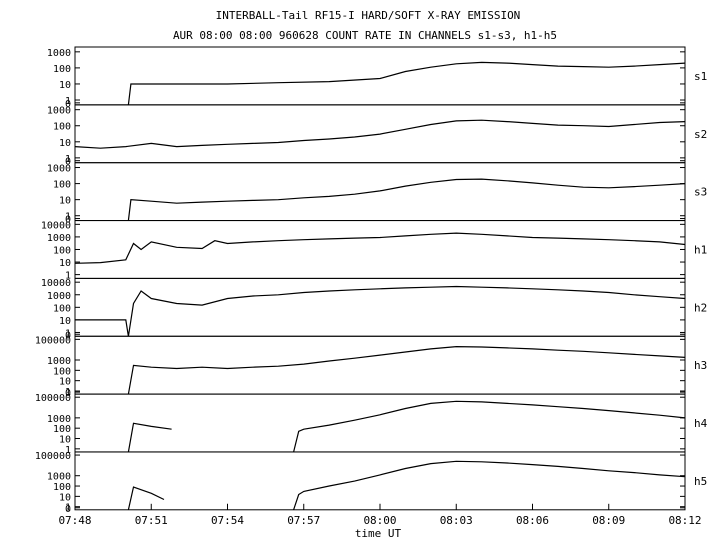 The height and width of the screenshot is (550, 720). Describe the element at coordinates (532, 520) in the screenshot. I see `x-tick-label: 08:06` at that location.